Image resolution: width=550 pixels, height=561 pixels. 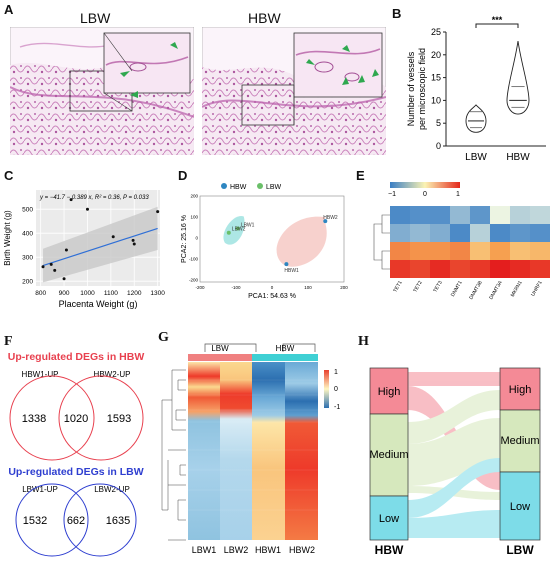 I want to click on x-tick-label: 1300, so click(x=157, y=293).